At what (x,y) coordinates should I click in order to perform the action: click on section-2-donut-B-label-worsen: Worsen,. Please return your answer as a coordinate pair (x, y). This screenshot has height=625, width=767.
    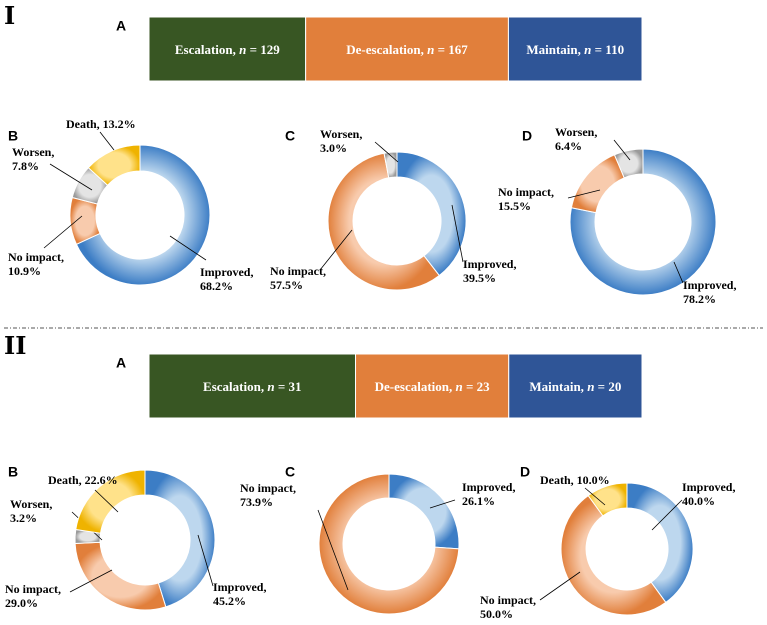
    Looking at the image, I should click on (31, 504).